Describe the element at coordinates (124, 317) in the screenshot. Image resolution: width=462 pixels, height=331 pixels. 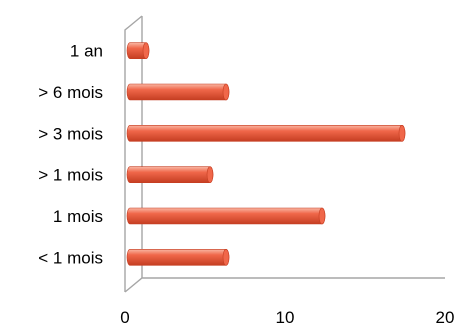
I see `x-tick-label: 0` at that location.